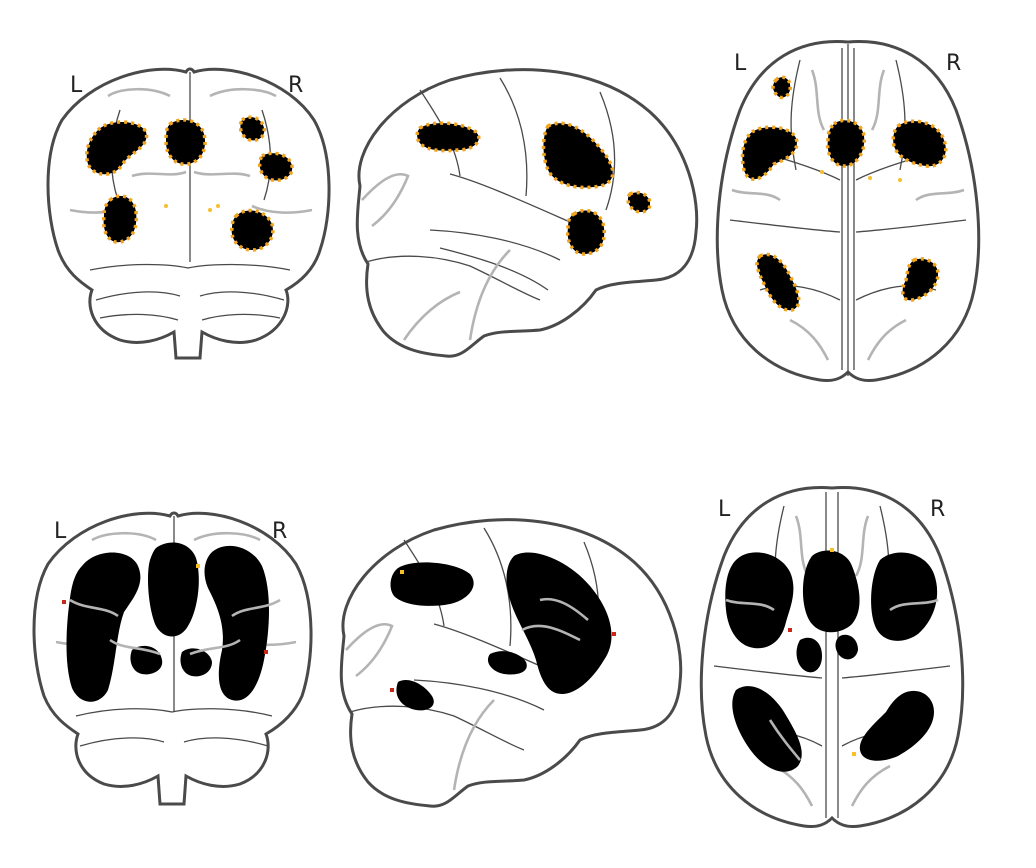 This screenshot has height=868, width=1036. I want to click on bottom-sagittal-view, so click(511, 663).